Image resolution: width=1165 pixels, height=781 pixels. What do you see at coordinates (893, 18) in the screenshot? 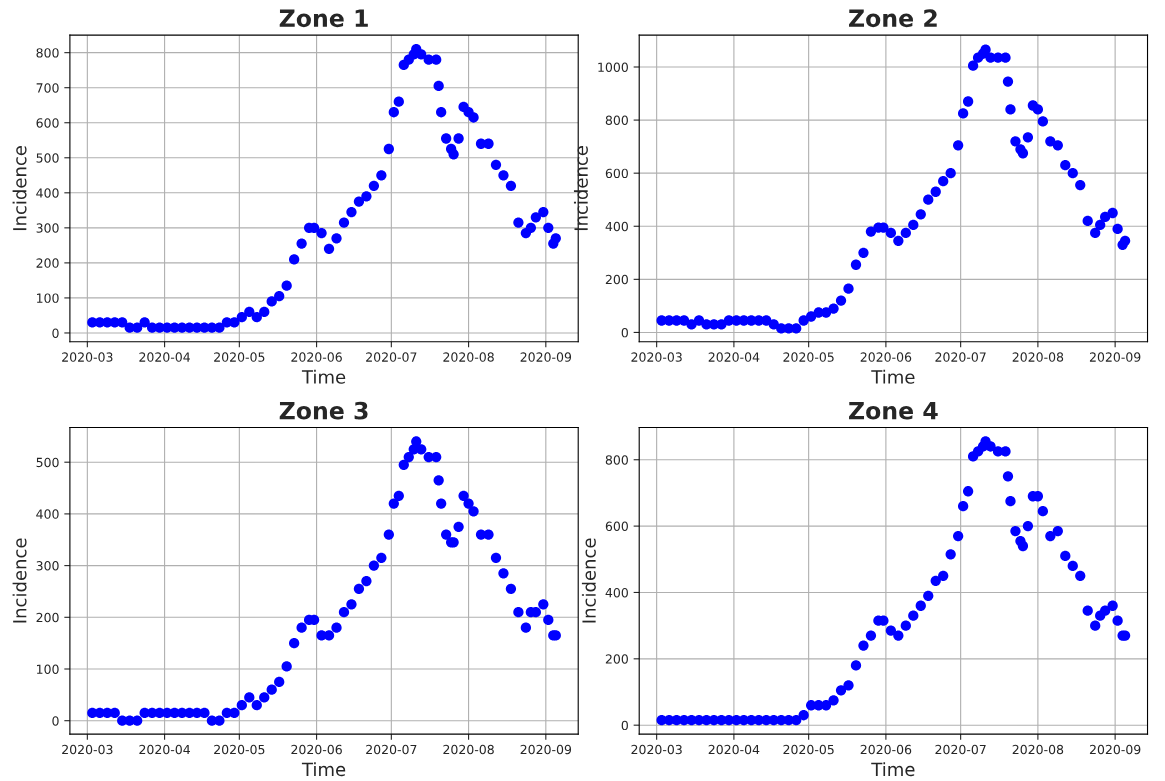
I see `chart-title: Zone 2` at bounding box center [893, 18].